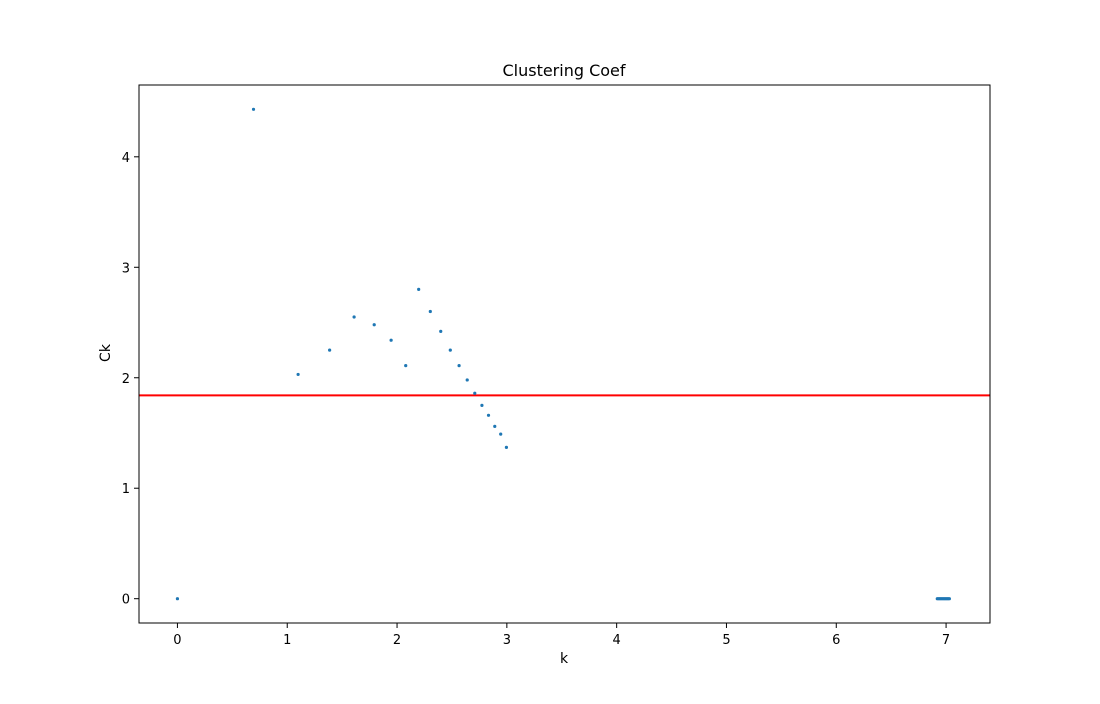  I want to click on x-tick-label: 1, so click(287, 640).